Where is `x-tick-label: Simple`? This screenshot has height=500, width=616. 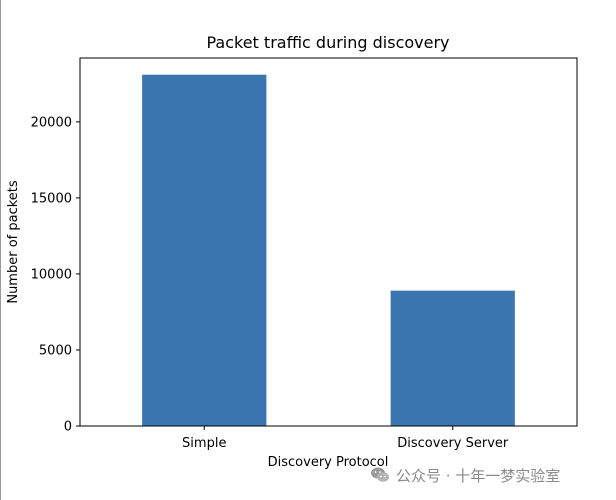
x-tick-label: Simple is located at coordinates (204, 443).